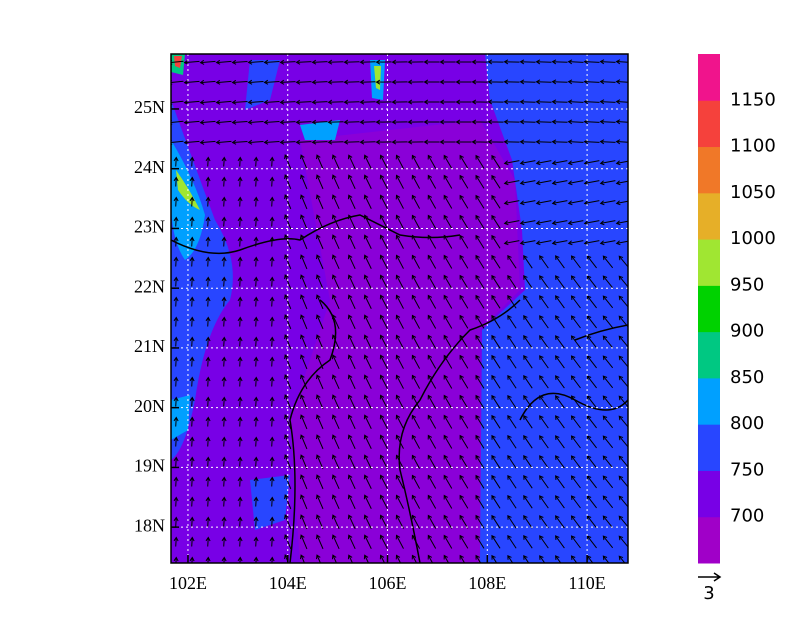 This screenshot has height=618, width=800. Describe the element at coordinates (149, 107) in the screenshot. I see `y-tick-label: 25N` at that location.